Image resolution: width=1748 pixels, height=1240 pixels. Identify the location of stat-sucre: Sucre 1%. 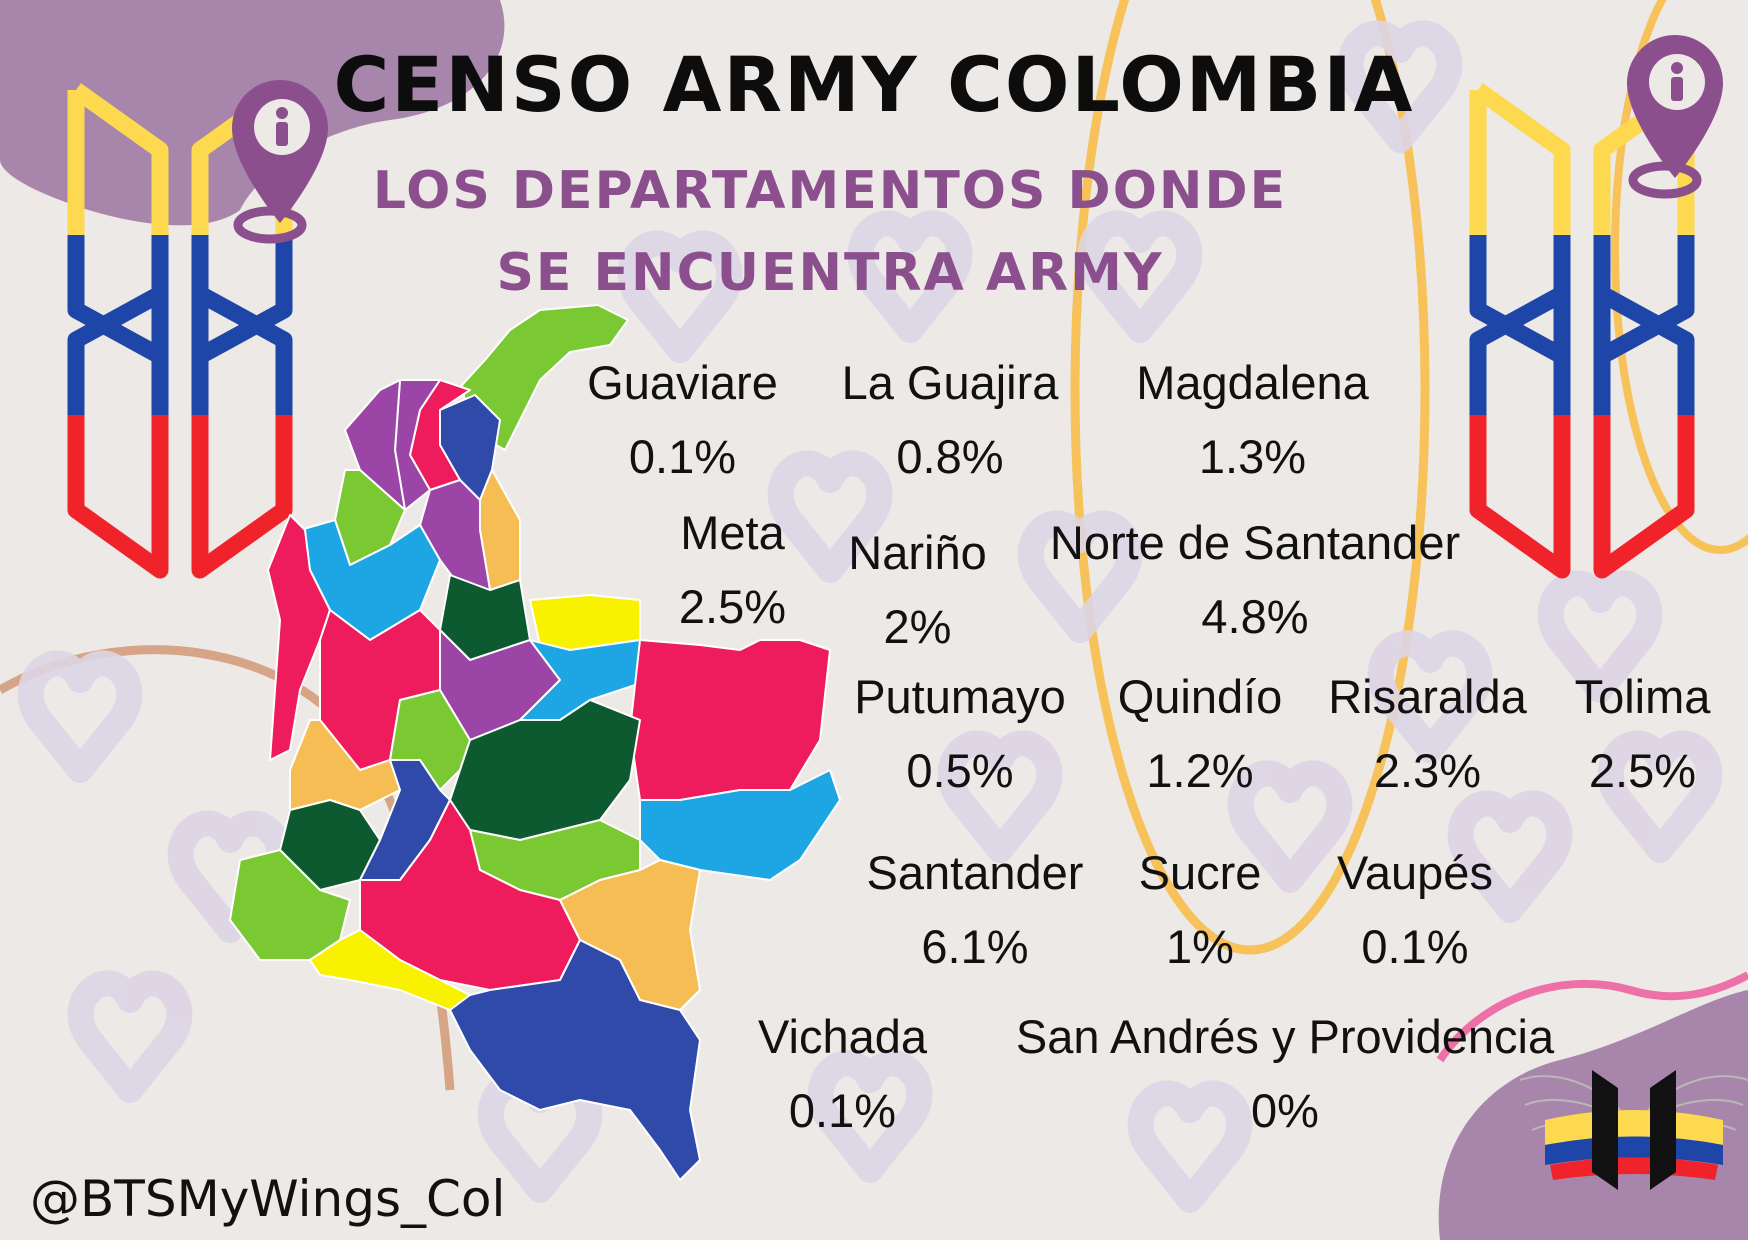
(1200, 910).